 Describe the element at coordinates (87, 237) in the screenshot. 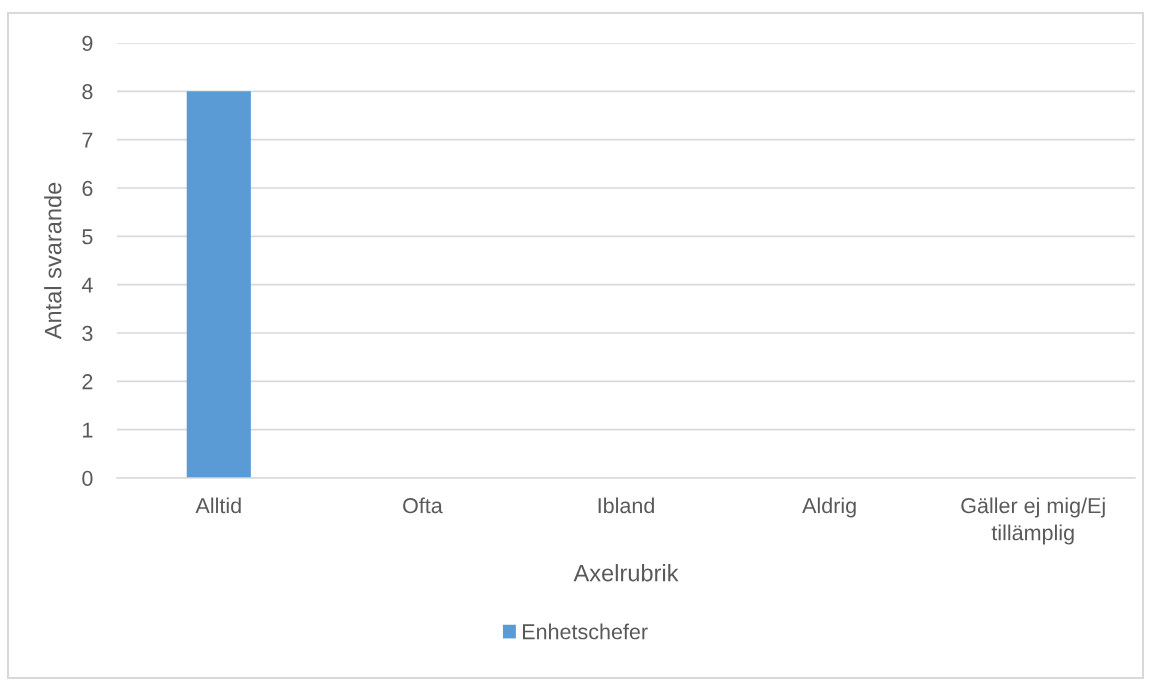

I see `y-tick-label: 5` at that location.